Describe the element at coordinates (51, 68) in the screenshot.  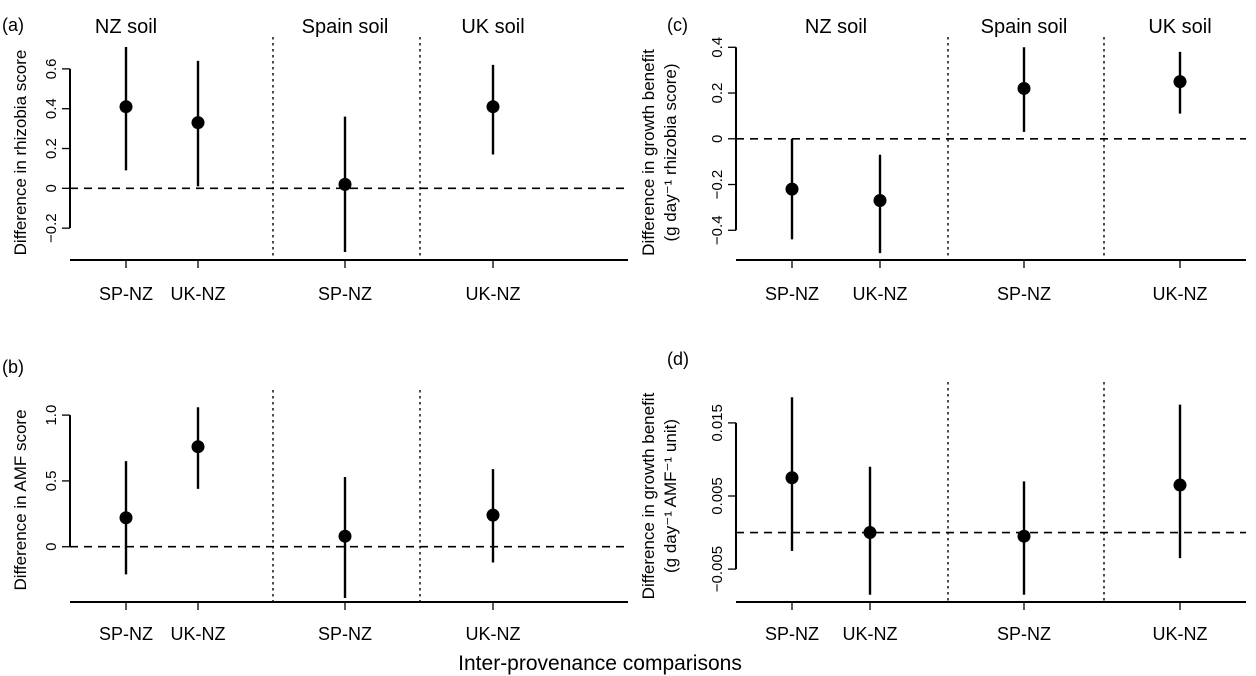
I see `y-tick-label: 0.6` at that location.